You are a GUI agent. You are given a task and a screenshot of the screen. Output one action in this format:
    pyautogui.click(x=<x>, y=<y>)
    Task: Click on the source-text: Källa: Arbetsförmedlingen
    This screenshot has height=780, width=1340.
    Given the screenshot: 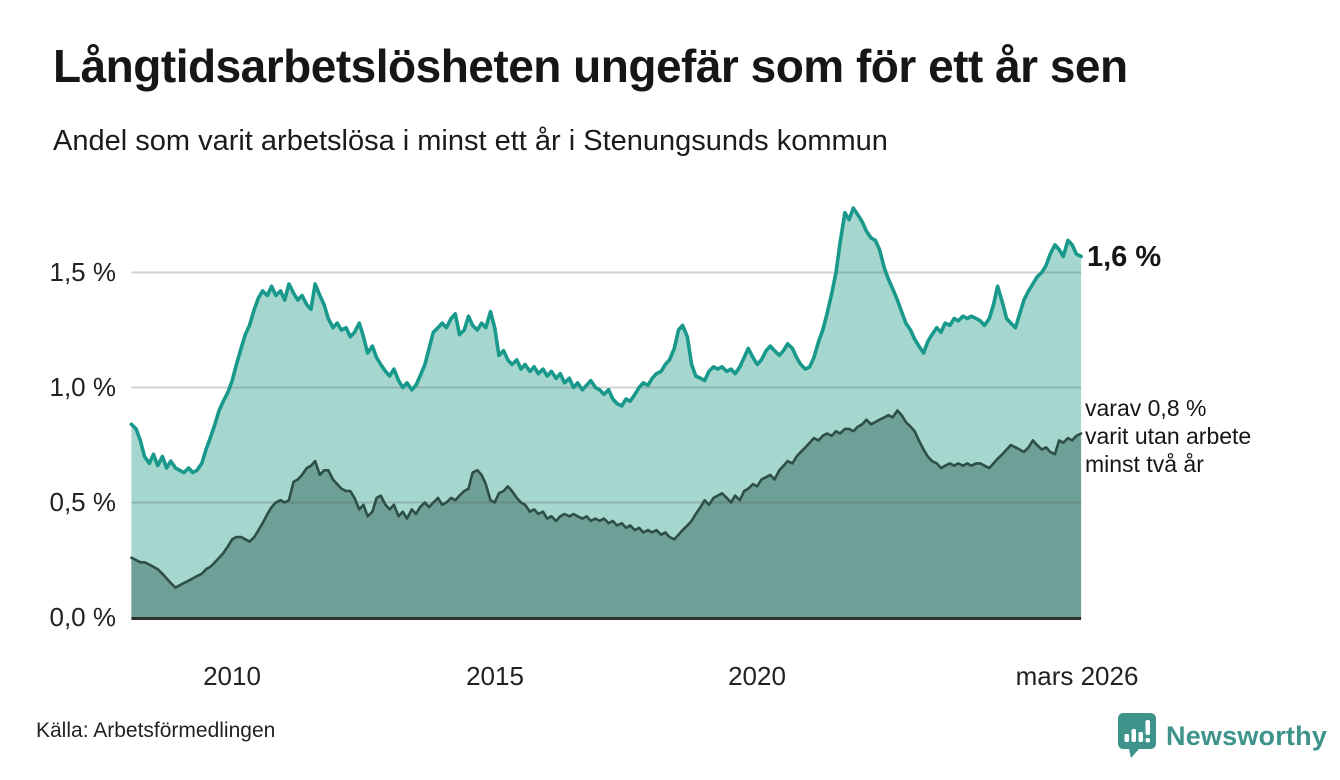 What is the action you would take?
    pyautogui.click(x=156, y=730)
    